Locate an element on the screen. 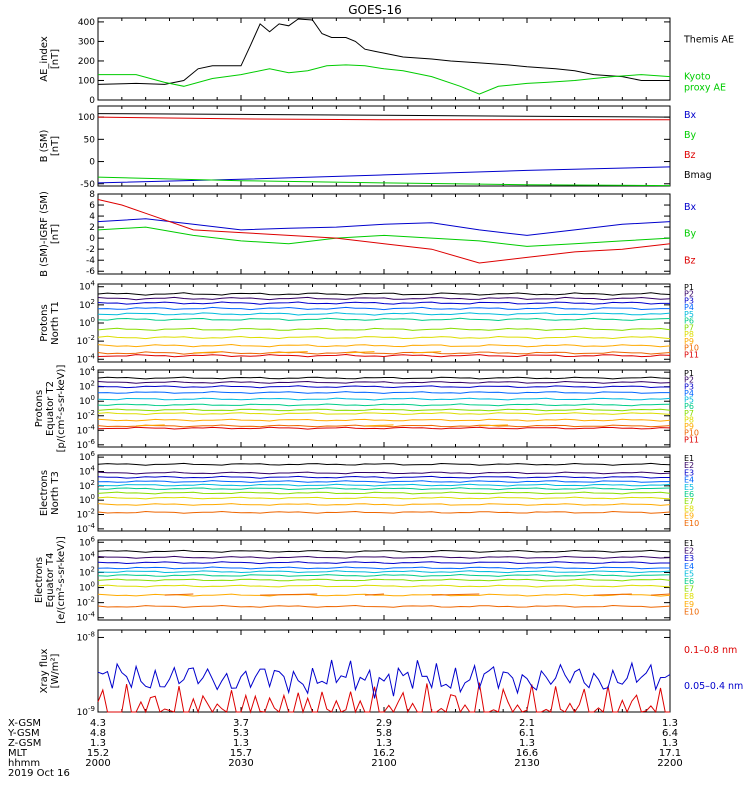  y-axis-title: Equator T4 is located at coordinates (50, 580).